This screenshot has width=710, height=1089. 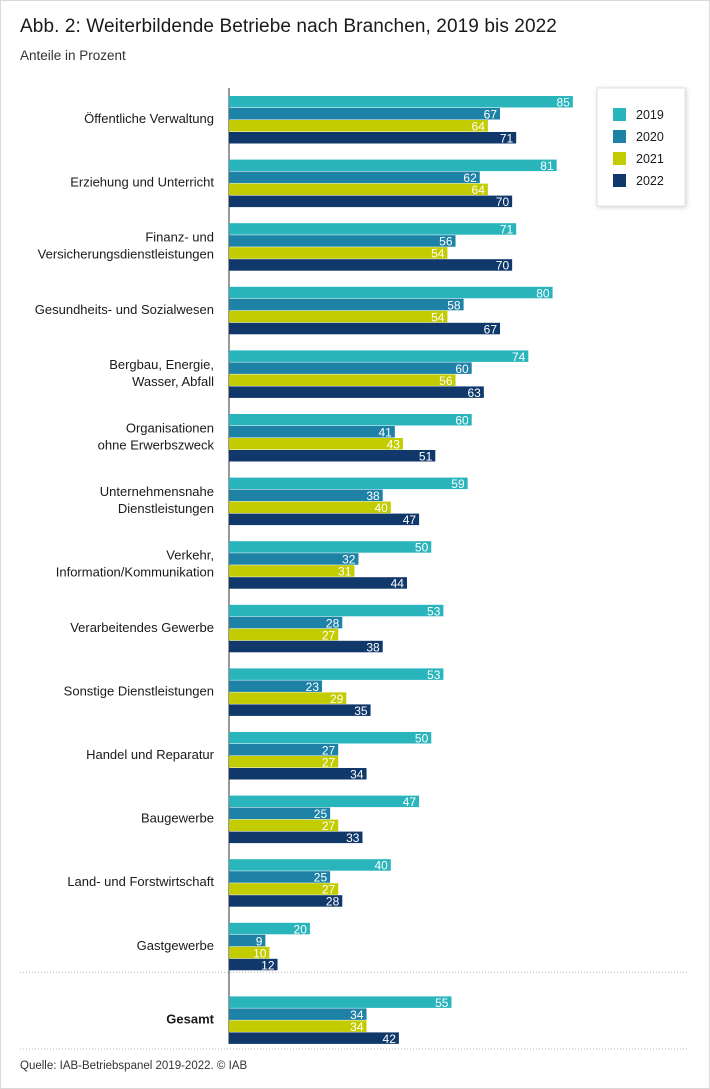 What do you see at coordinates (619, 158) in the screenshot?
I see `legend-swatch-2021` at bounding box center [619, 158].